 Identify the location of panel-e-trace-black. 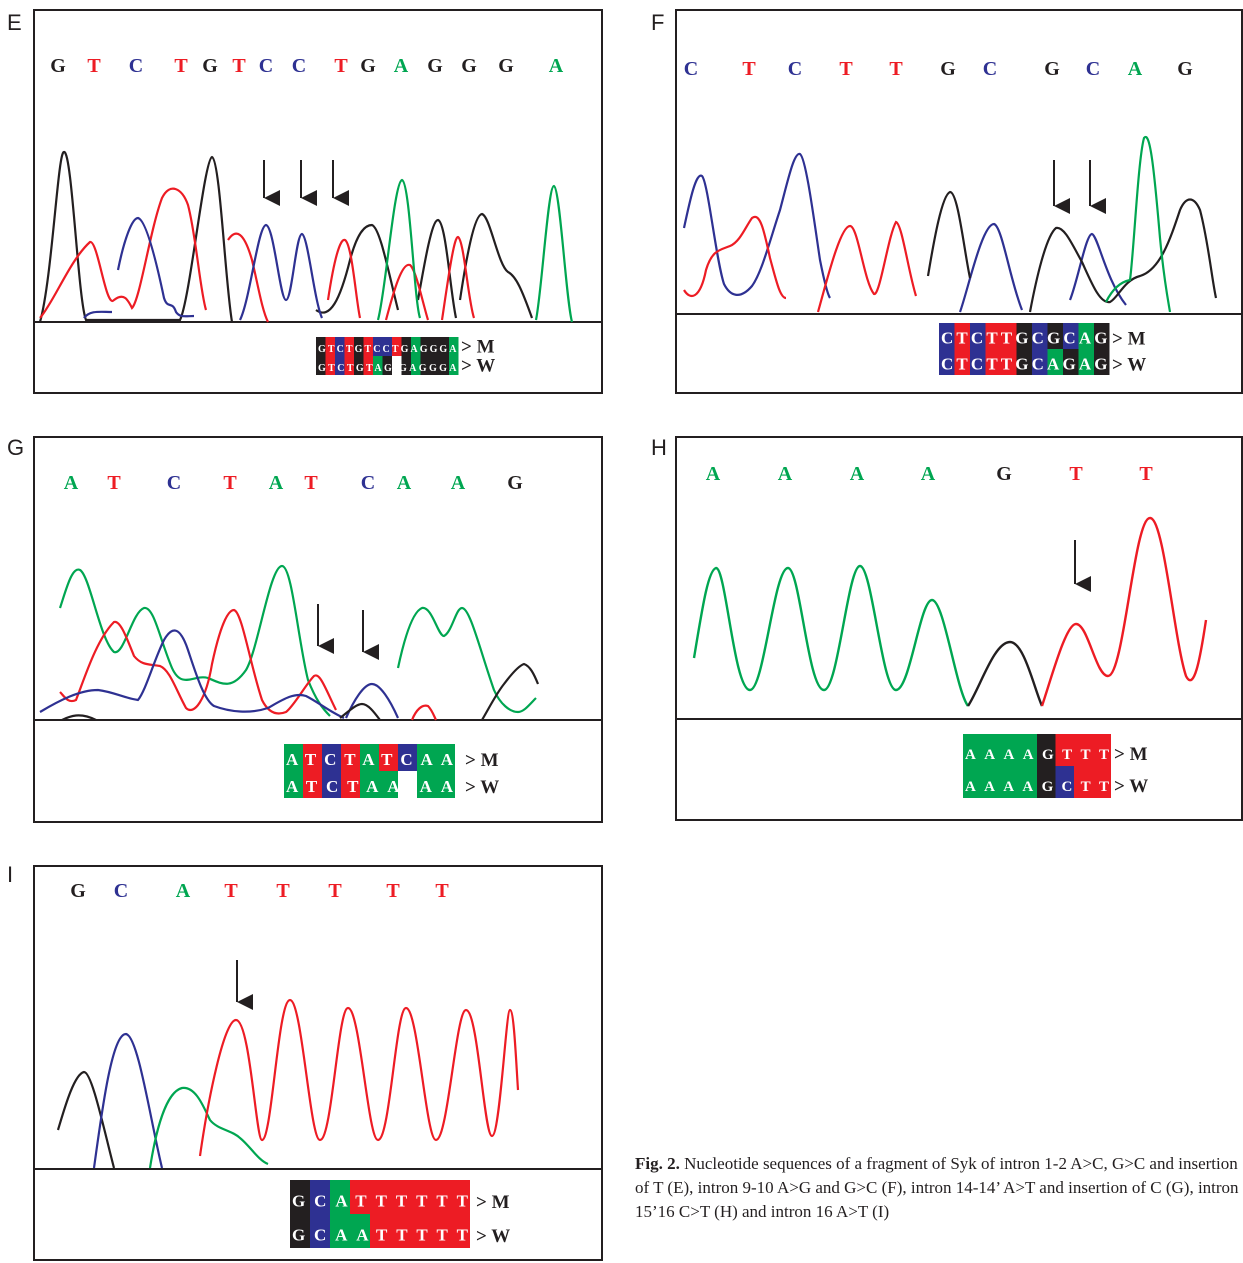
(286, 236).